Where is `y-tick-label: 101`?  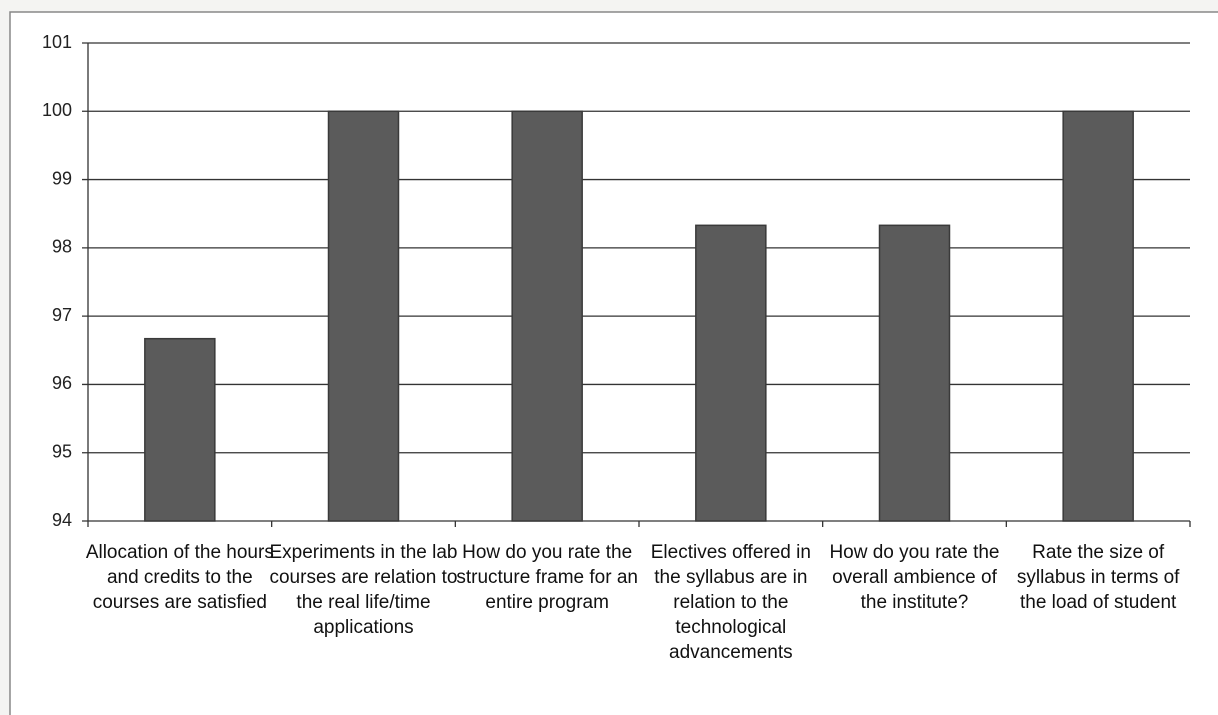 y-tick-label: 101 is located at coordinates (57, 42).